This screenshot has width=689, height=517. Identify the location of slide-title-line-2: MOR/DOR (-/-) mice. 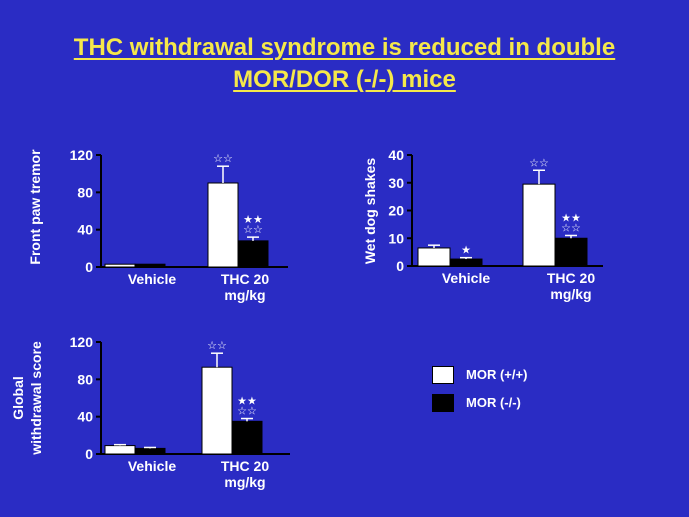
(344, 79).